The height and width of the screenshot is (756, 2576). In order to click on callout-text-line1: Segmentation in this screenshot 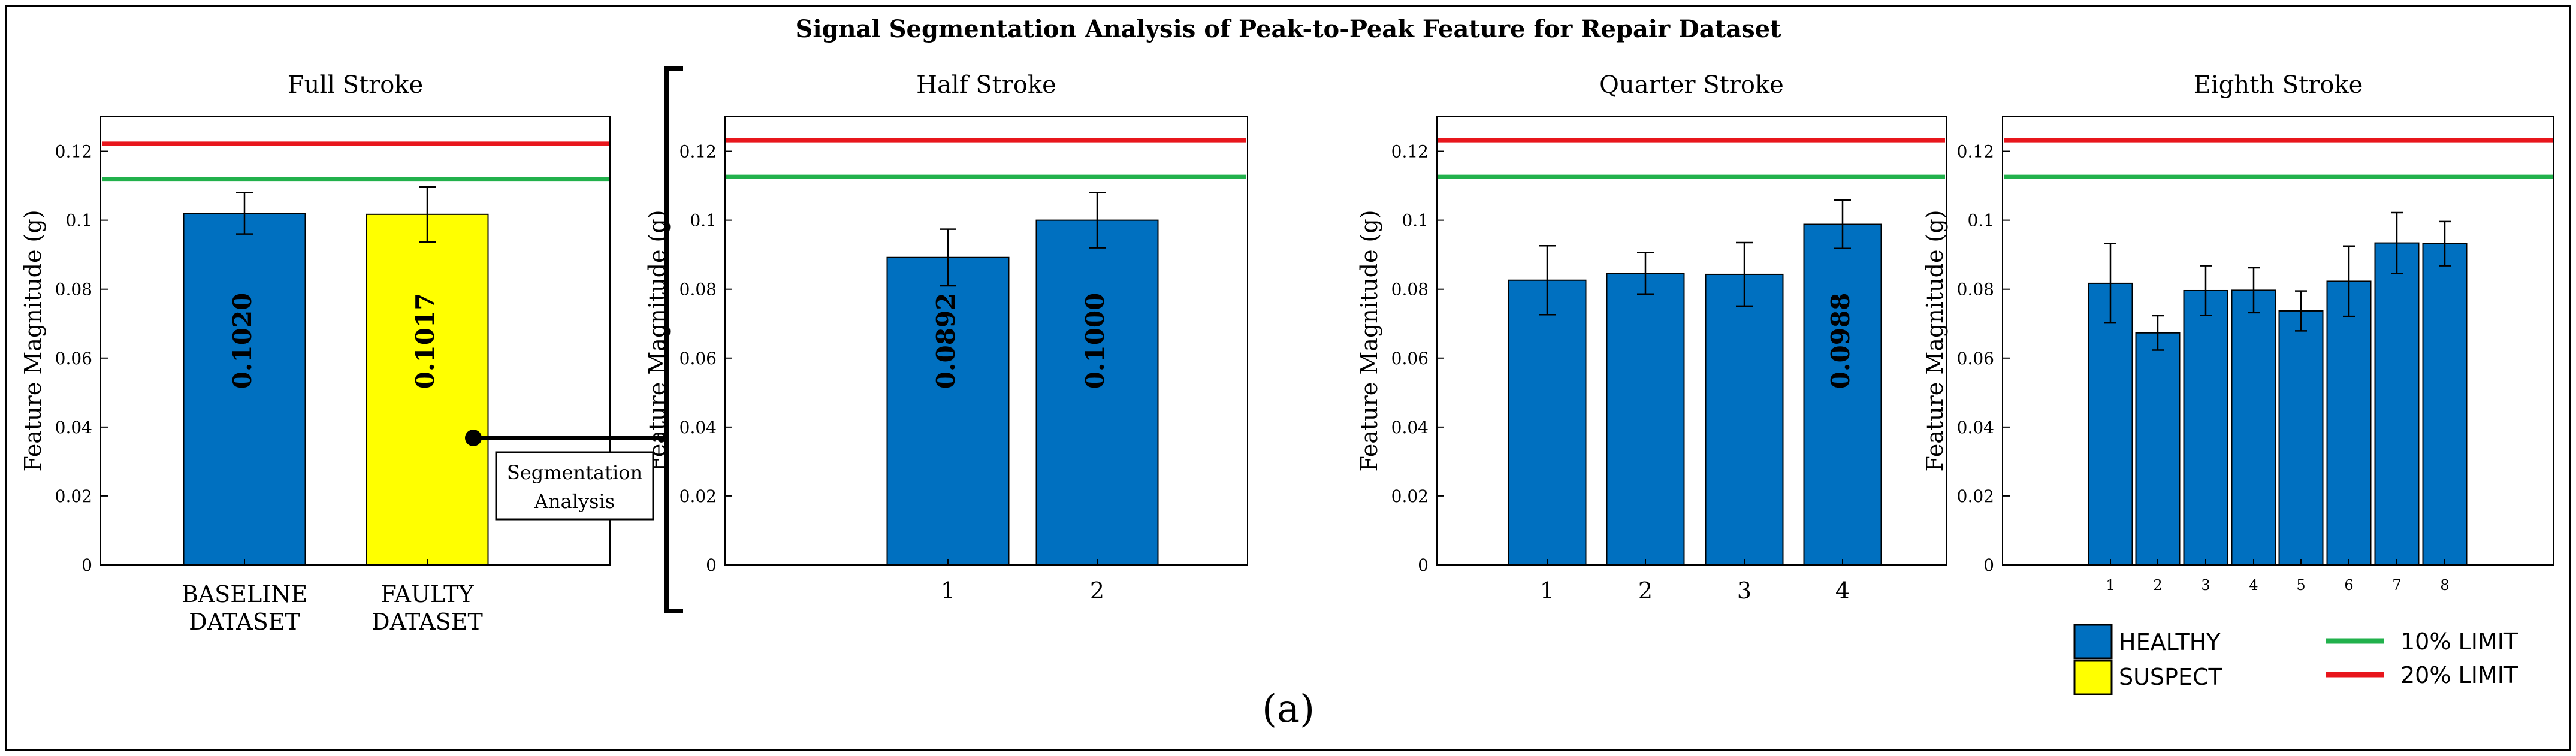, I will do `click(574, 472)`.